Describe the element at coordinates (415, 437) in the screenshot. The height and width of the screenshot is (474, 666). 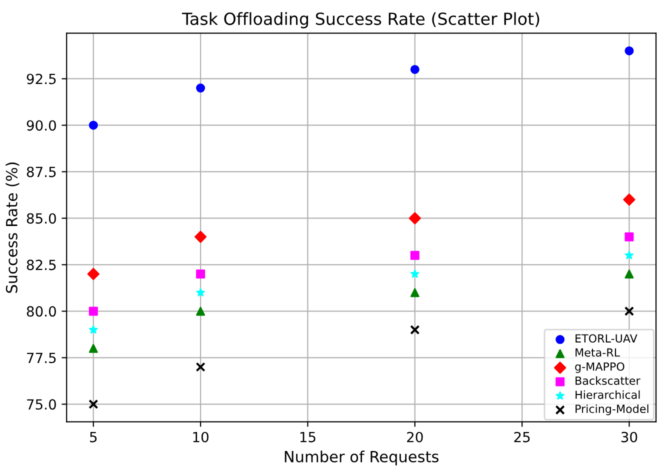
I see `x-tick-label: 20` at that location.